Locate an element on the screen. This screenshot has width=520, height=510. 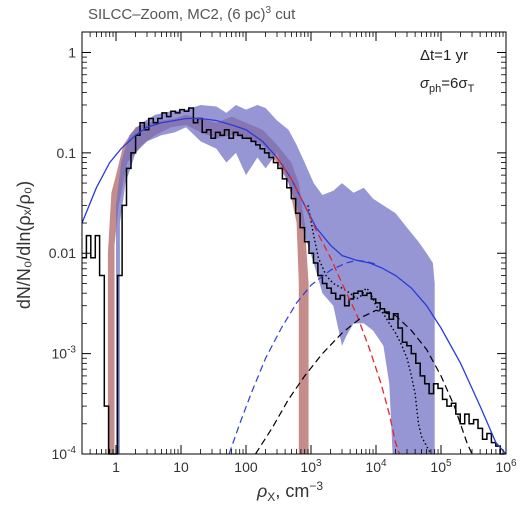
y-tick-label: 10⁻³ is located at coordinates (64, 353).